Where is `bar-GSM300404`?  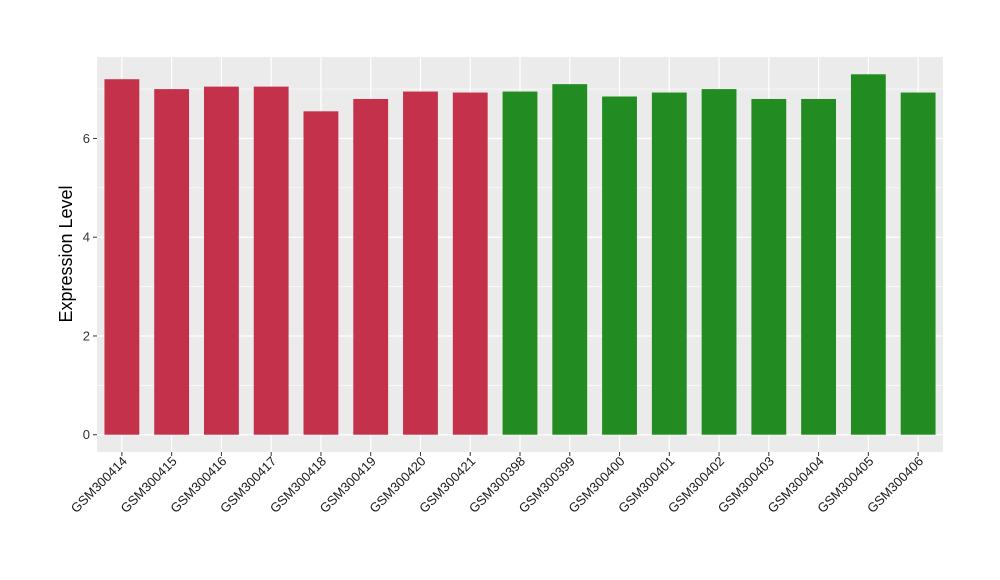
bar-GSM300404 is located at coordinates (819, 266).